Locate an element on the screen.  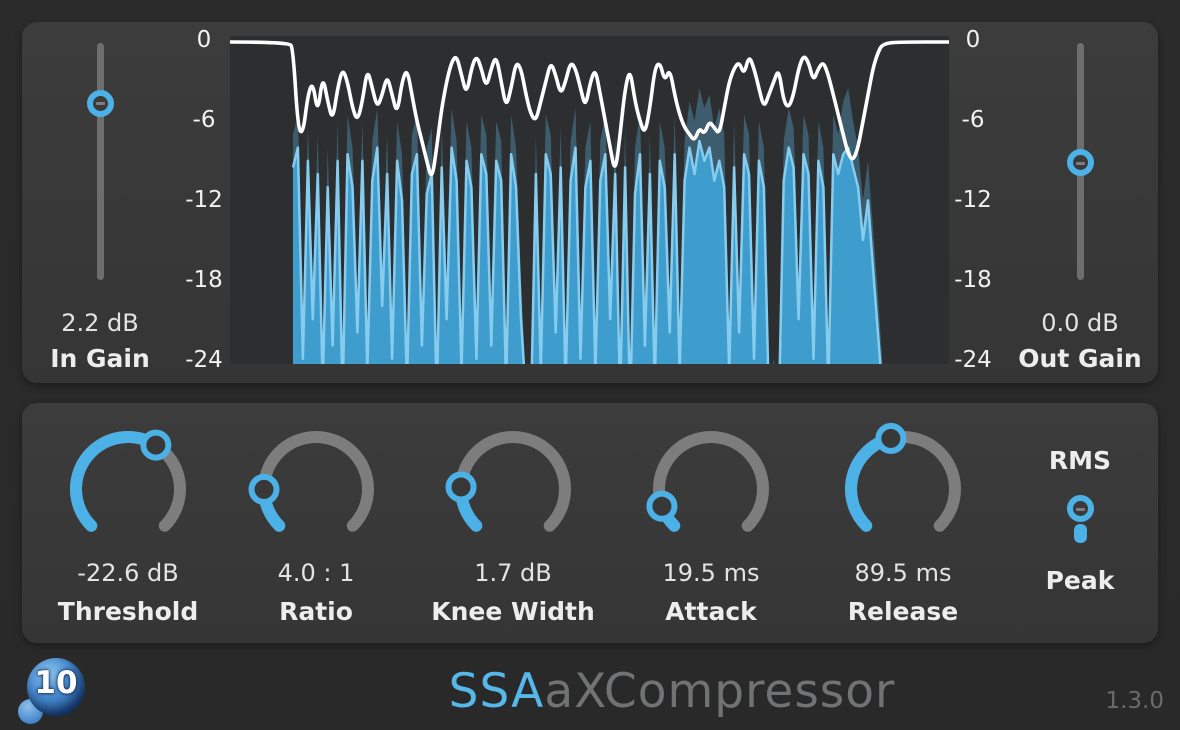
threshold-label: Threshold is located at coordinates (128, 611).